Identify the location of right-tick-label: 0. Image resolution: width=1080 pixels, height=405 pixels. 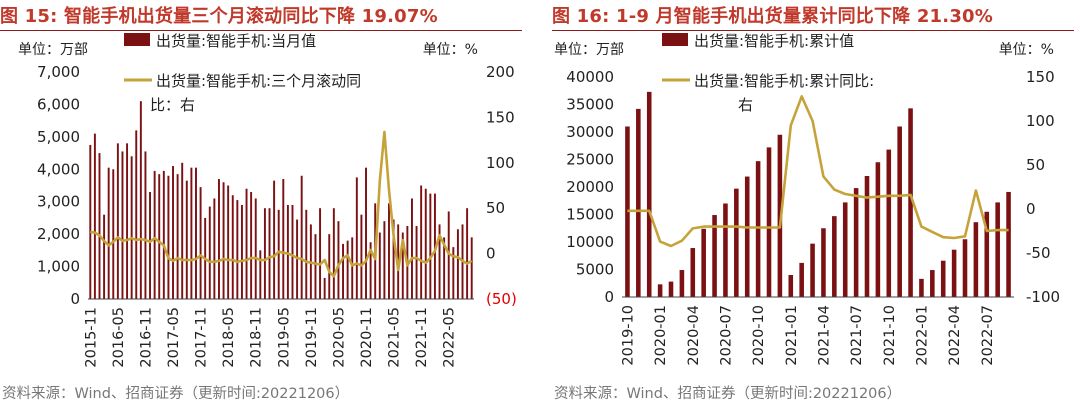
(491, 254).